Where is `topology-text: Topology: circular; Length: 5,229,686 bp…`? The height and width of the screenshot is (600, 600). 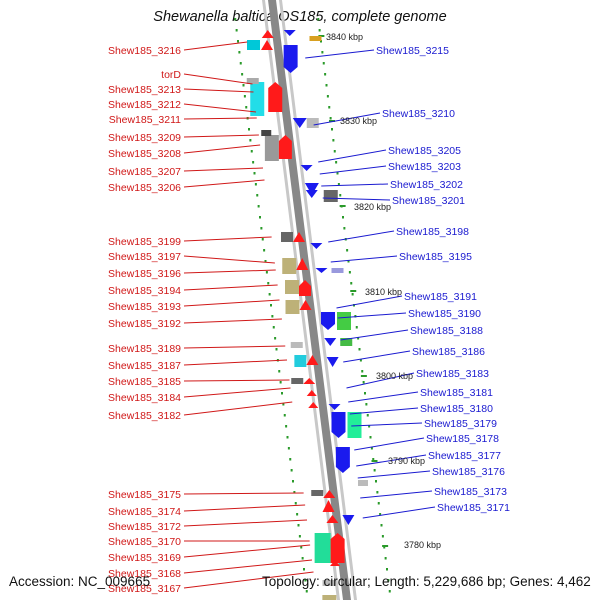 topology-text: Topology: circular; Length: 5,229,686 bp… is located at coordinates (426, 581).